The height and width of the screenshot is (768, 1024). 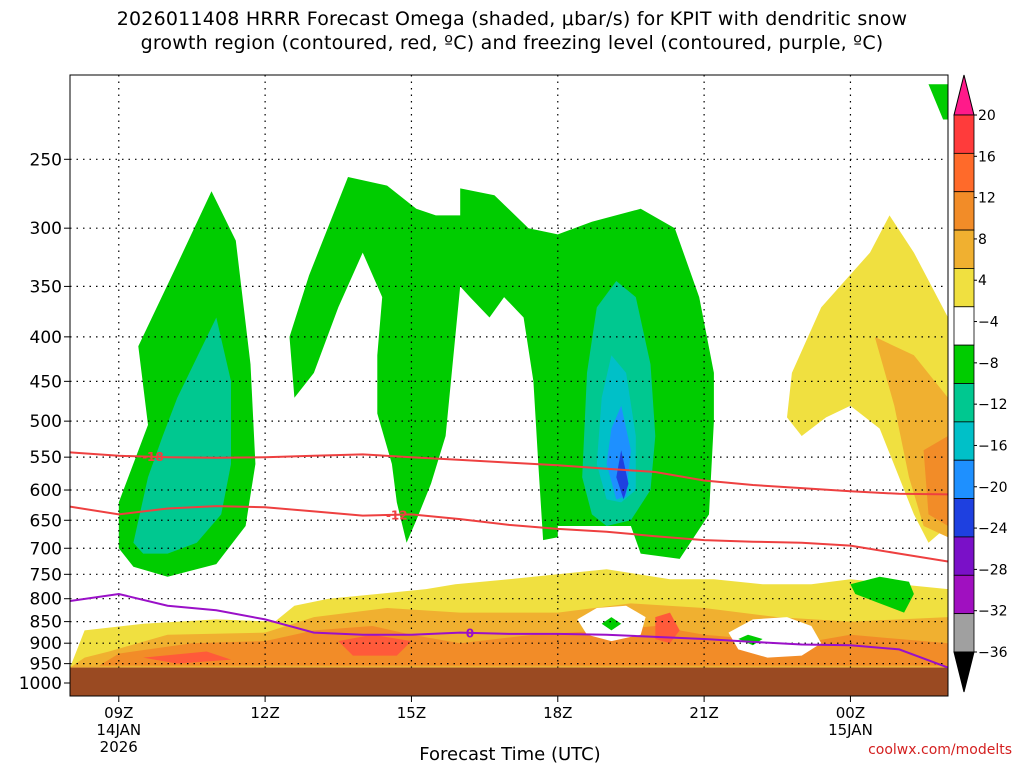 What do you see at coordinates (557, 713) in the screenshot?
I see `x-tick-label-18Z: 18Z` at bounding box center [557, 713].